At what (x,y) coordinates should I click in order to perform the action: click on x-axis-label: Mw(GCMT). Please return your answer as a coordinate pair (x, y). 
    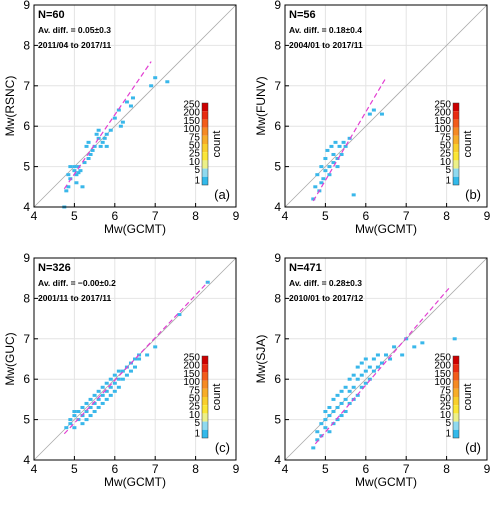
    Looking at the image, I should click on (386, 482).